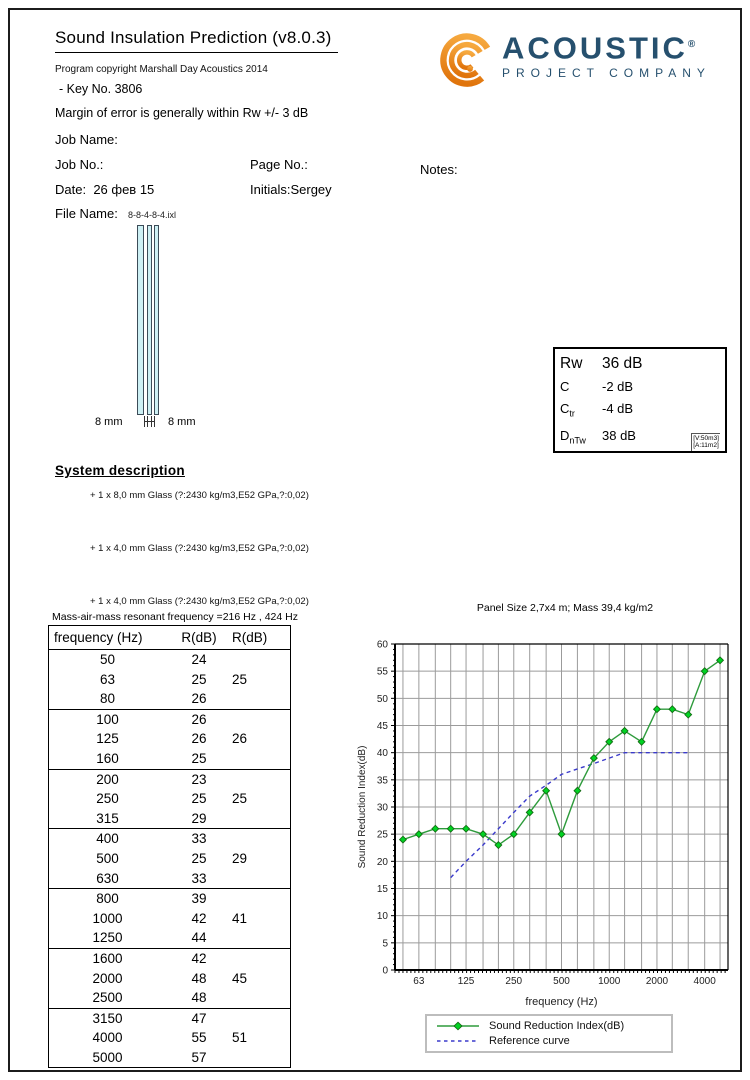 This screenshot has height=1080, width=750. Describe the element at coordinates (565, 608) in the screenshot. I see `chart-title: Panel Size 2,7x4 m; Mass 39,4 kg/m2` at that location.